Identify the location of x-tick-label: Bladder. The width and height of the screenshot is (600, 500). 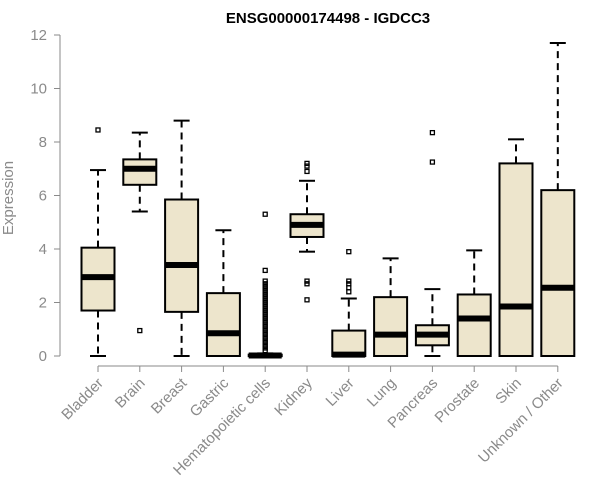
(82, 399).